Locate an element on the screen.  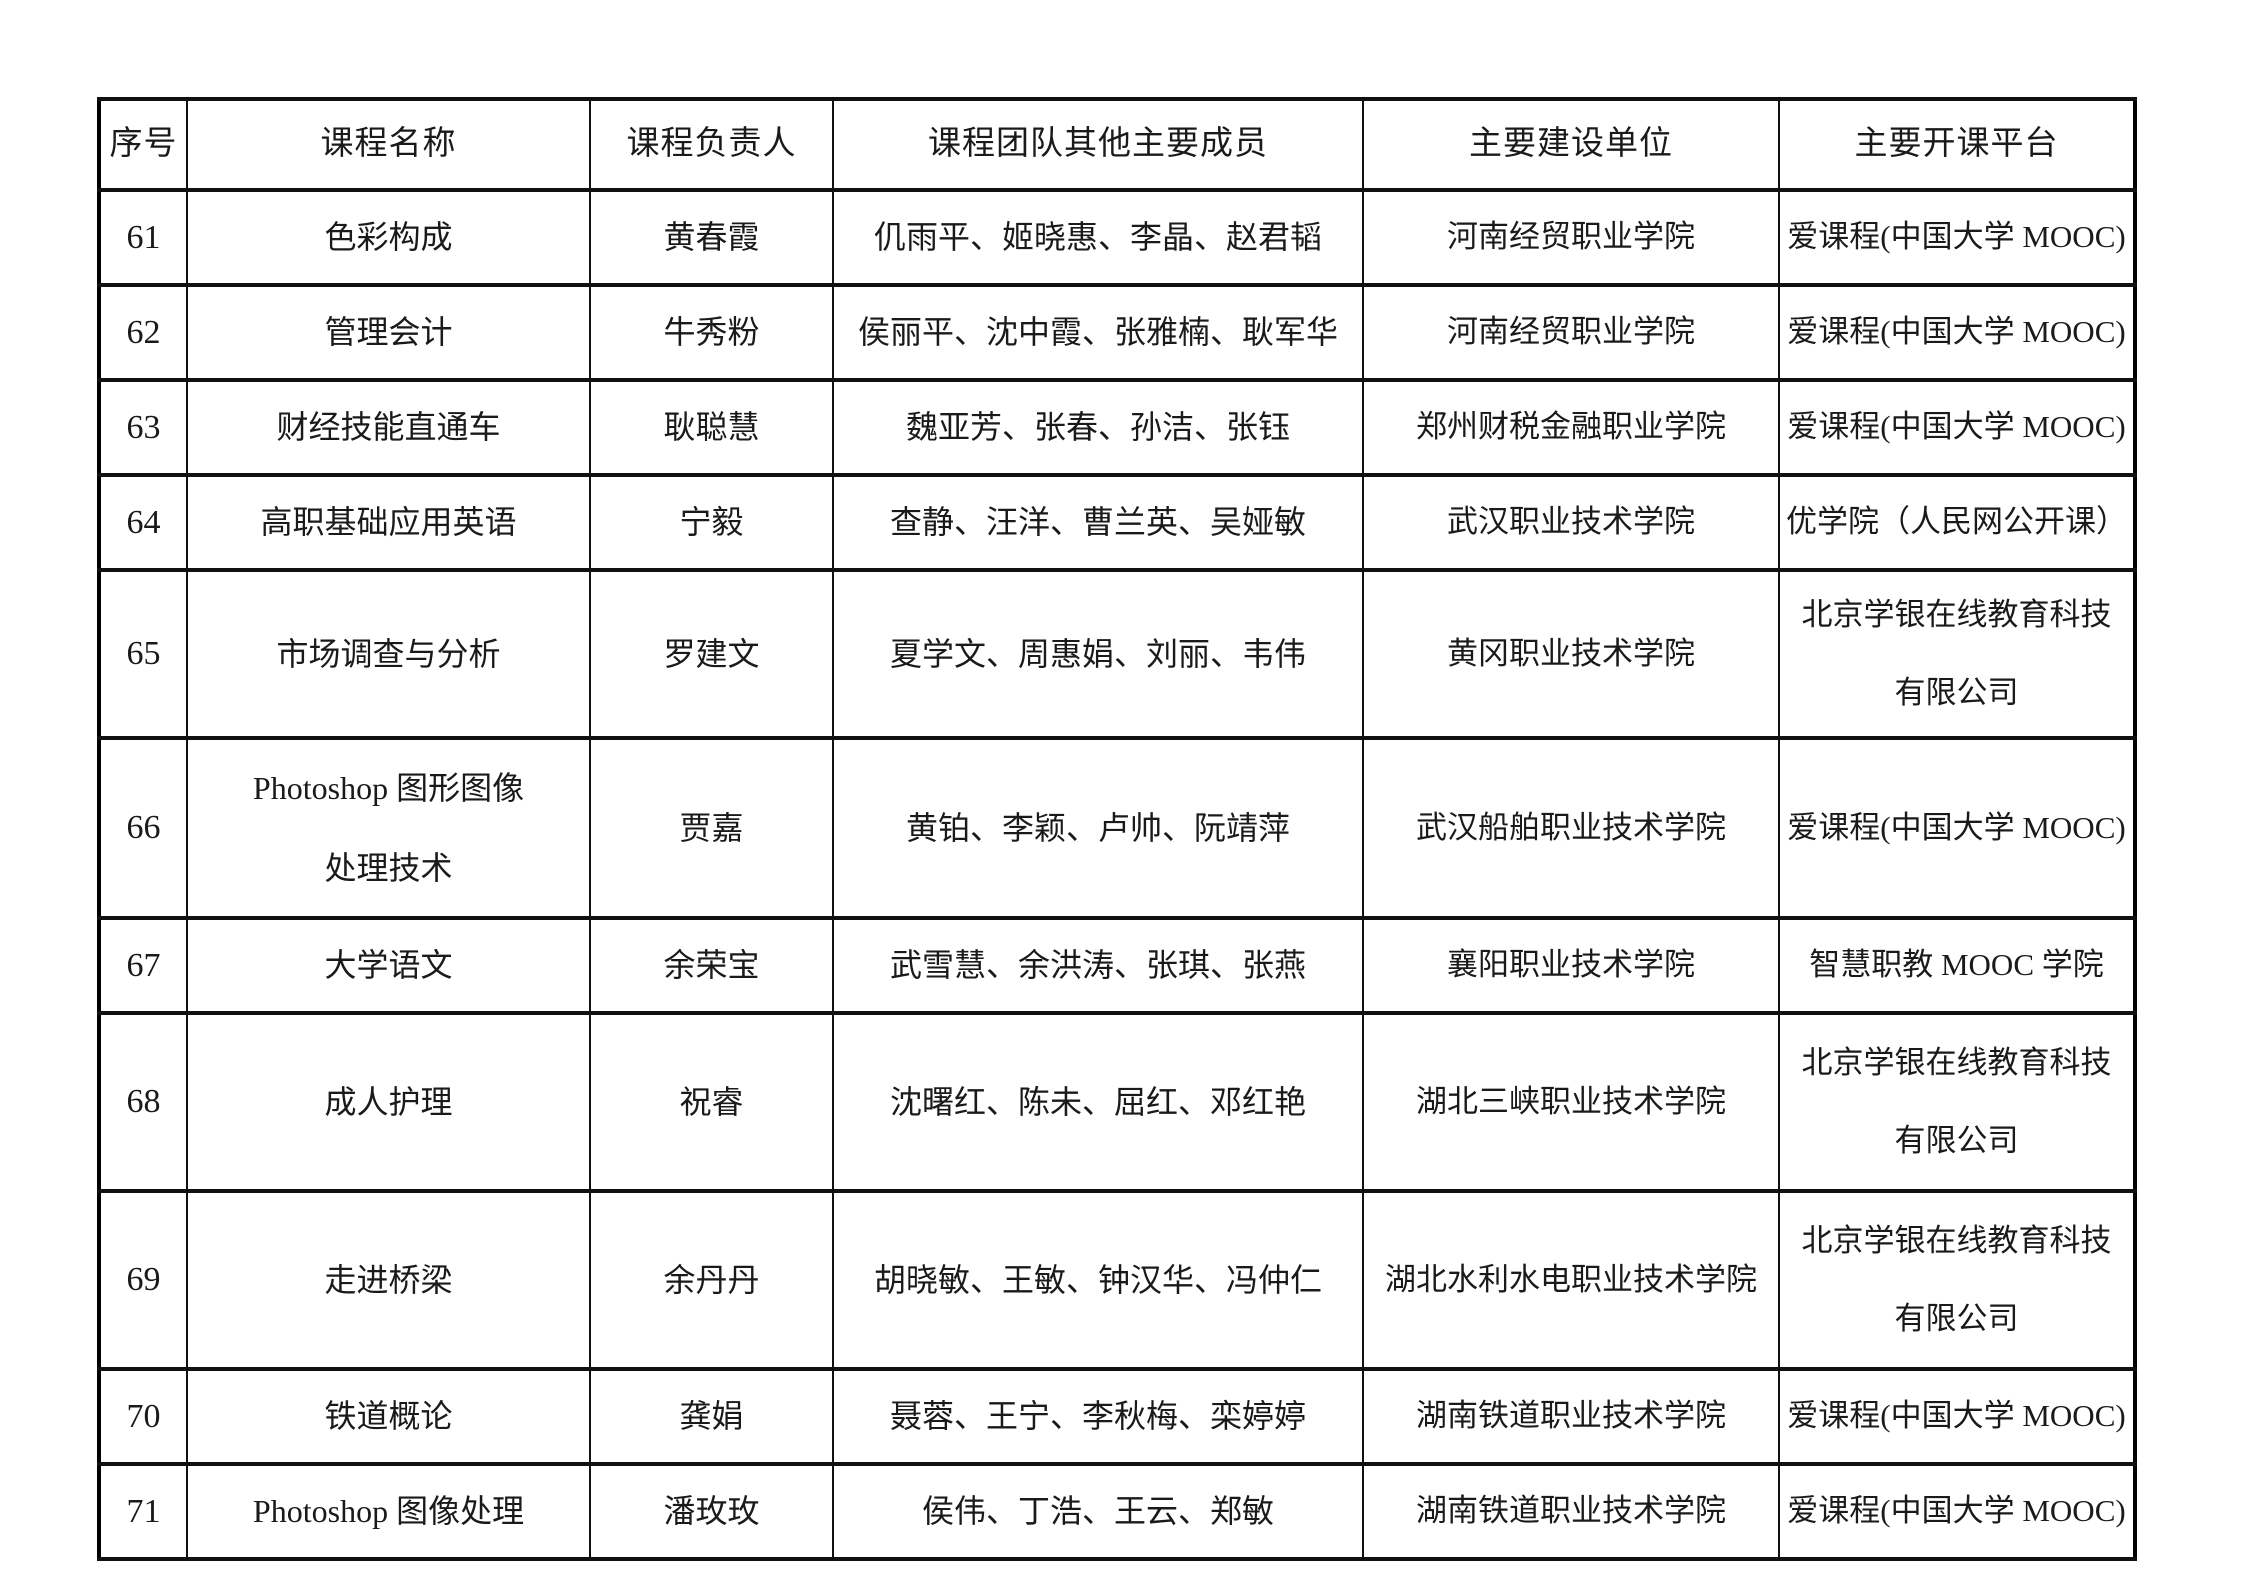
cell-course-name: 色彩构成 is located at coordinates (388, 237).